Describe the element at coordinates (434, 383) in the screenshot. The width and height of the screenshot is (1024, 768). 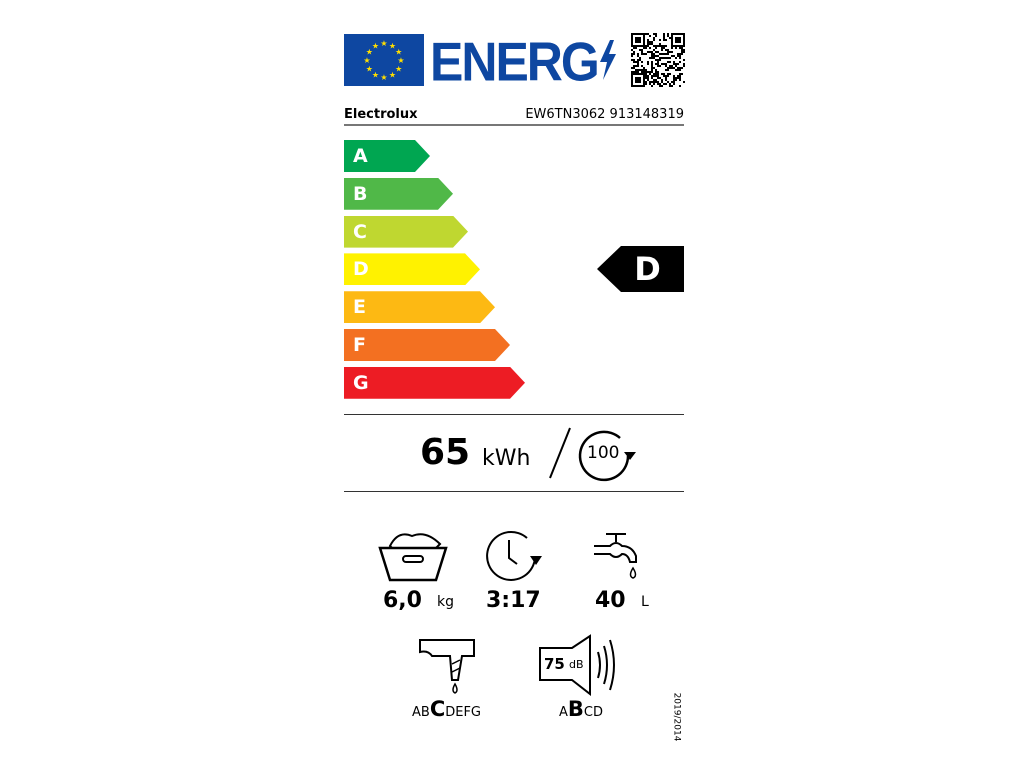
I see `energy-class-bar-g: G` at that location.